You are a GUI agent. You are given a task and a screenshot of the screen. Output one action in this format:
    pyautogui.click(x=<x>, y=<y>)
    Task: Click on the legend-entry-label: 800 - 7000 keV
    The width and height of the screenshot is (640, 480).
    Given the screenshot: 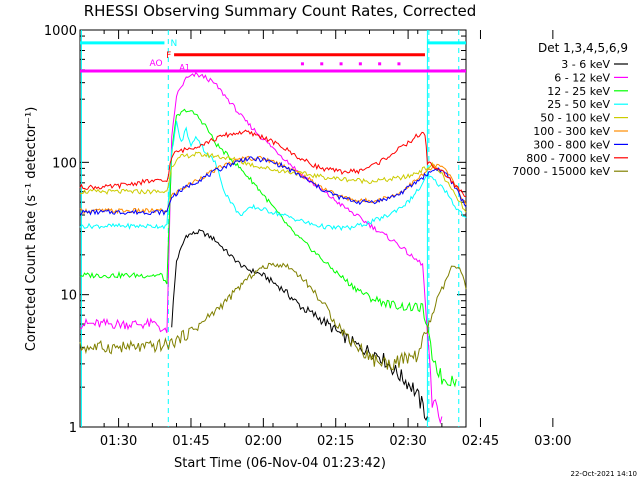 What is the action you would take?
    pyautogui.click(x=568, y=158)
    